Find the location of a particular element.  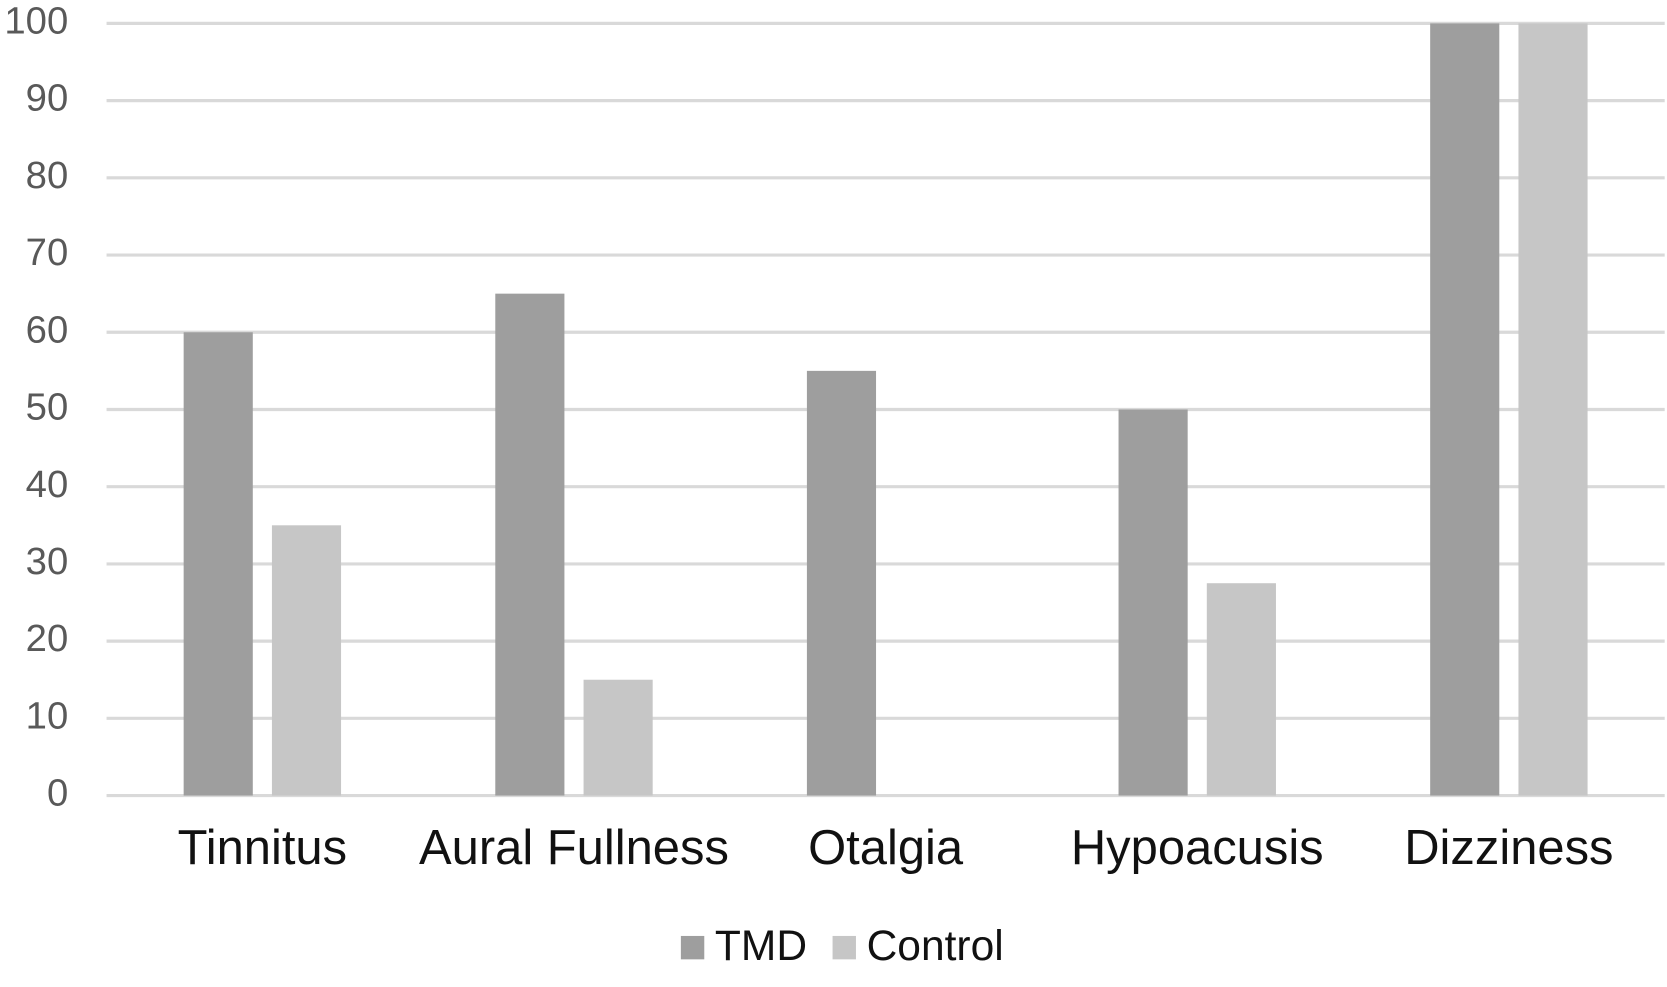

legend-label: TMD is located at coordinates (761, 946).